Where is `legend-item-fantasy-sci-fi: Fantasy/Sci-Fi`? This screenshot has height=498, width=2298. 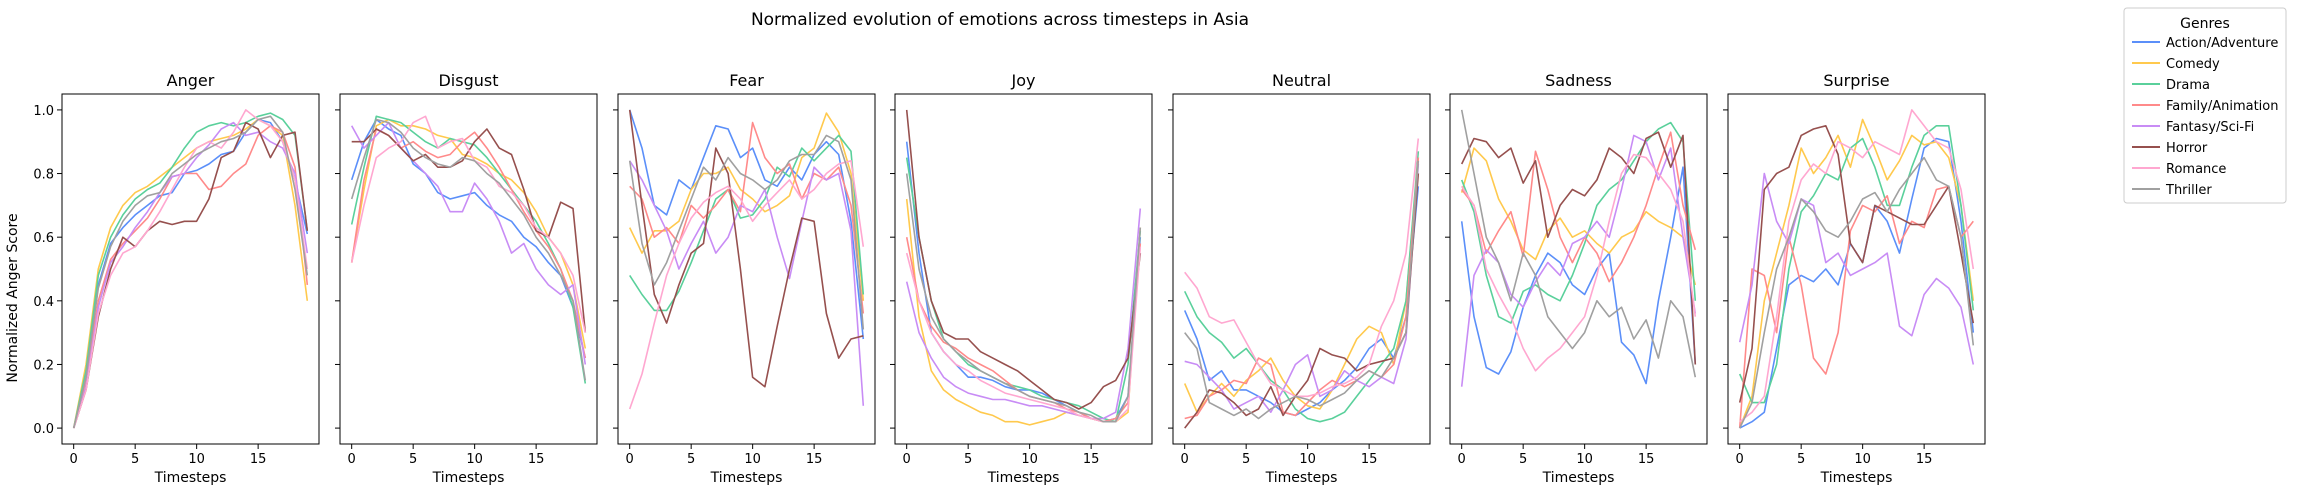
legend-item-fantasy-sci-fi: Fantasy/Sci-Fi is located at coordinates (2193, 127).